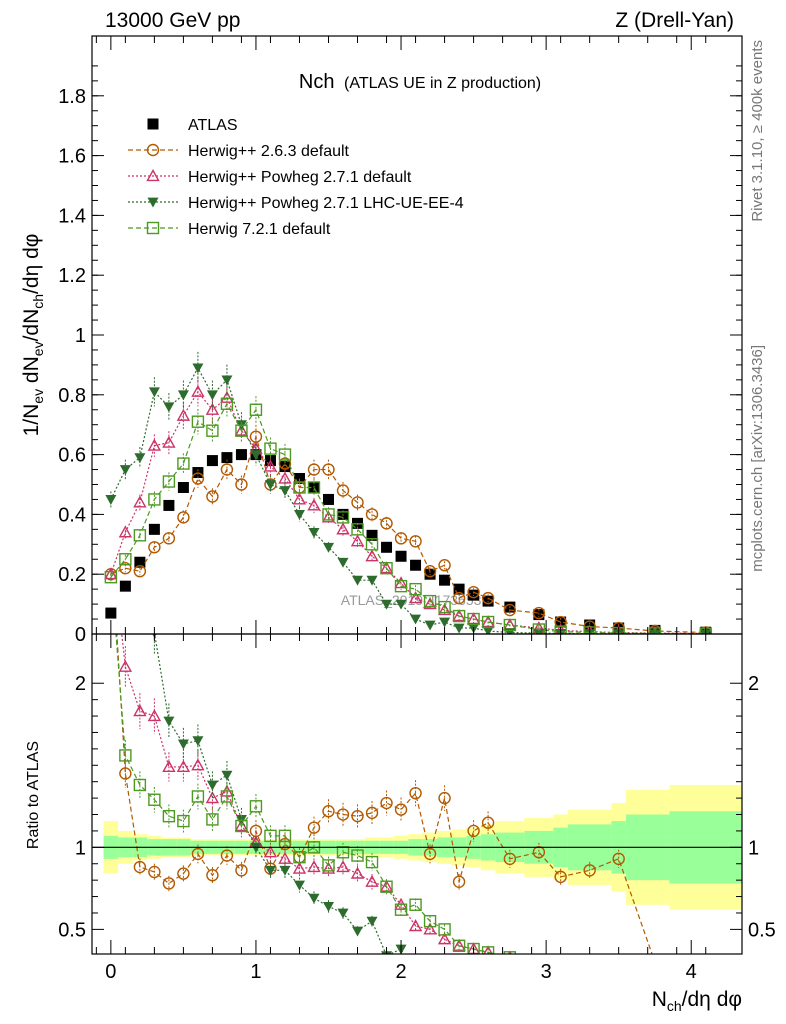  I want to click on main-ytick-label-1: 0.2, so click(72, 575).